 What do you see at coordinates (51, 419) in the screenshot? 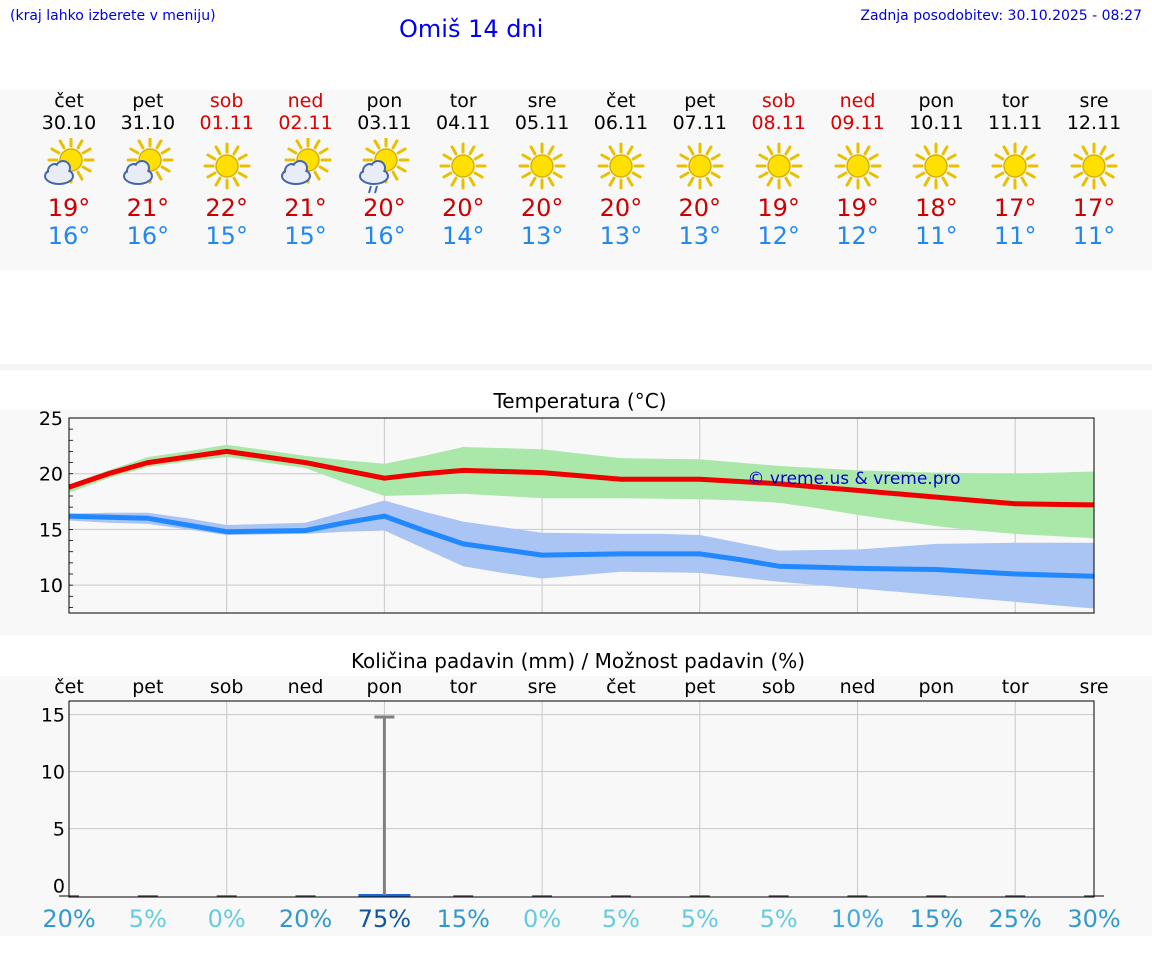
I see `y-tick-label: 25` at bounding box center [51, 419].